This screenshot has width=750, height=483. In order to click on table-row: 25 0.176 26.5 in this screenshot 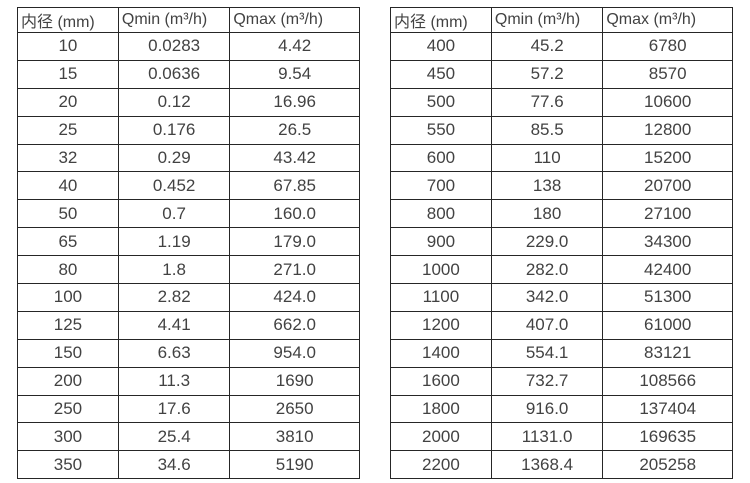, I will do `click(188, 130)`.